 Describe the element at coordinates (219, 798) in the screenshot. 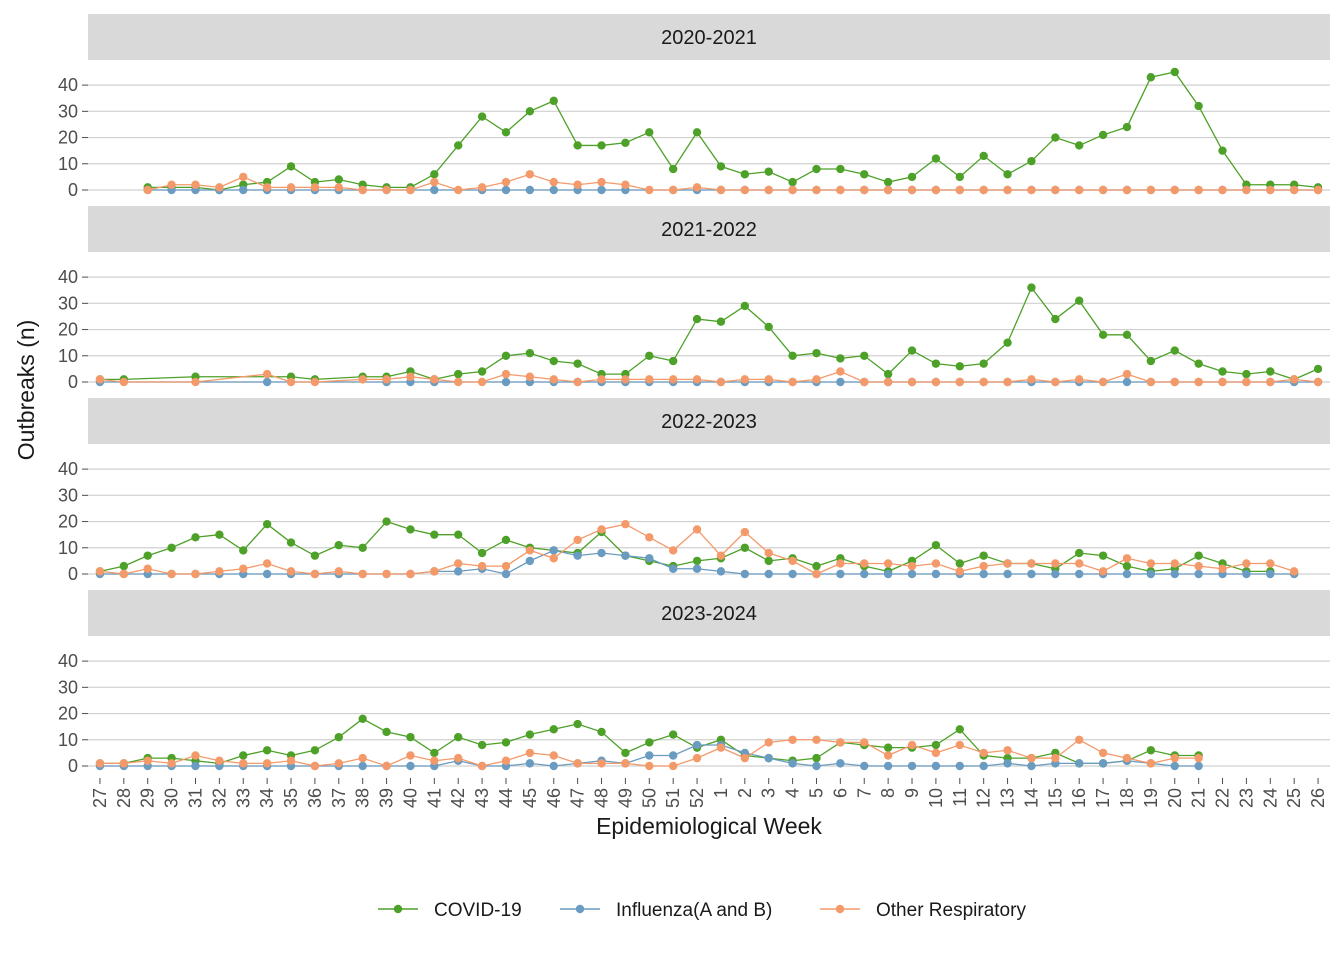

I see `x-tick-label: 32` at that location.